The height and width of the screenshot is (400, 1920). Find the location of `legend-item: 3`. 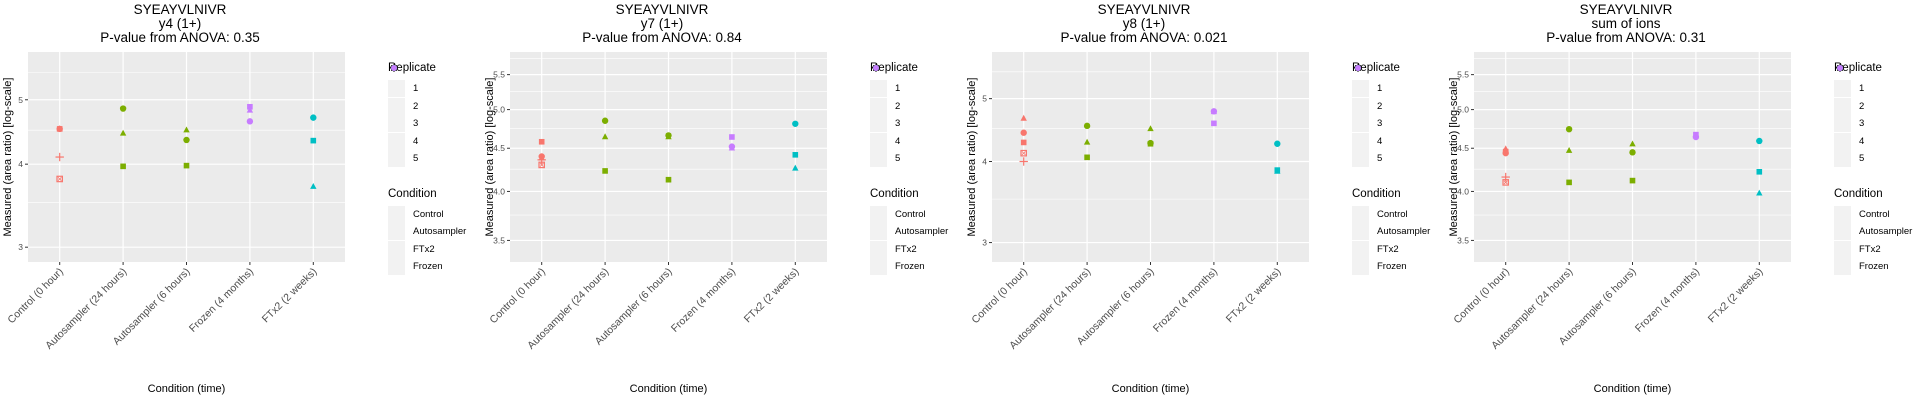

legend-item: 3 is located at coordinates (1873, 99).